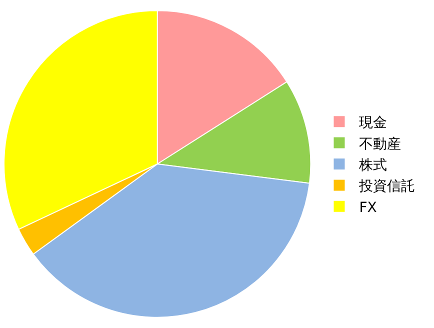 Image resolution: width=434 pixels, height=328 pixels. I want to click on legend-label: 投資信託, so click(387, 186).